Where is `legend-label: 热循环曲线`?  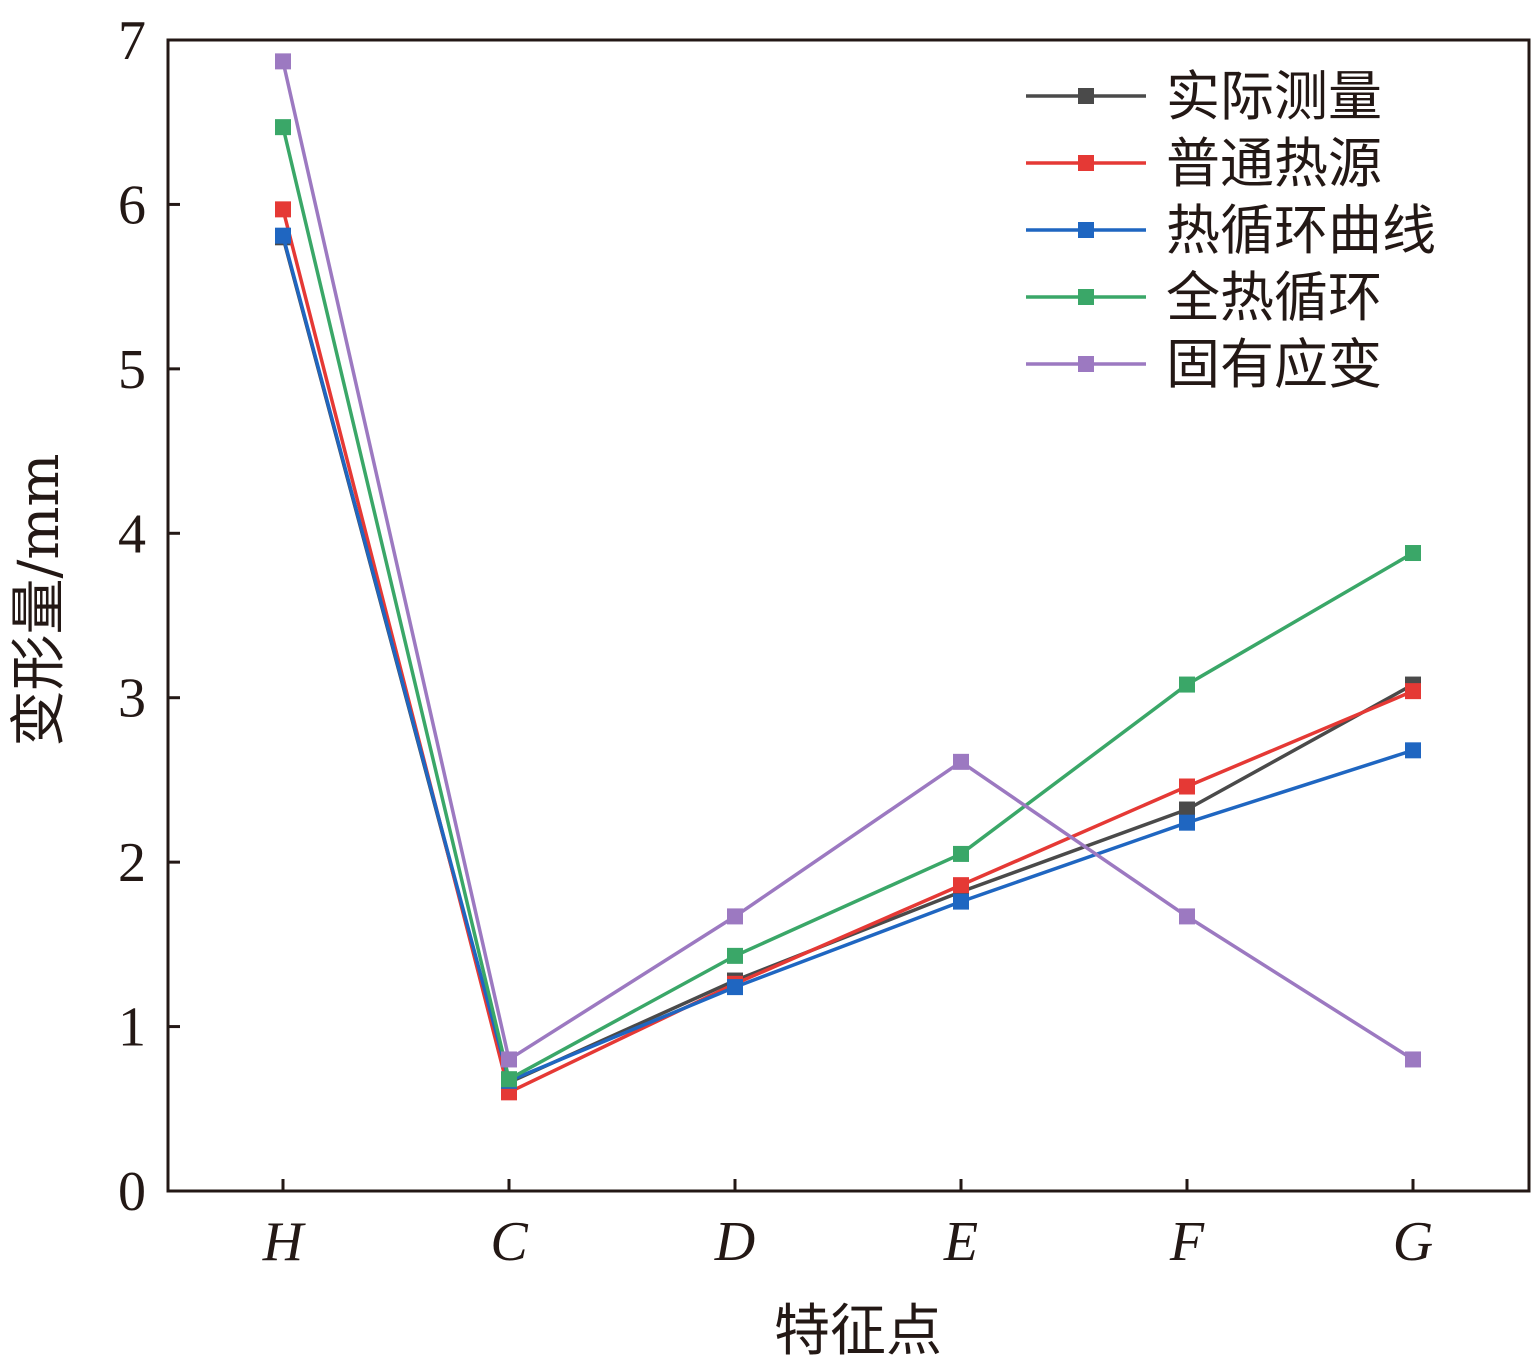 legend-label: 热循环曲线 is located at coordinates (1301, 230).